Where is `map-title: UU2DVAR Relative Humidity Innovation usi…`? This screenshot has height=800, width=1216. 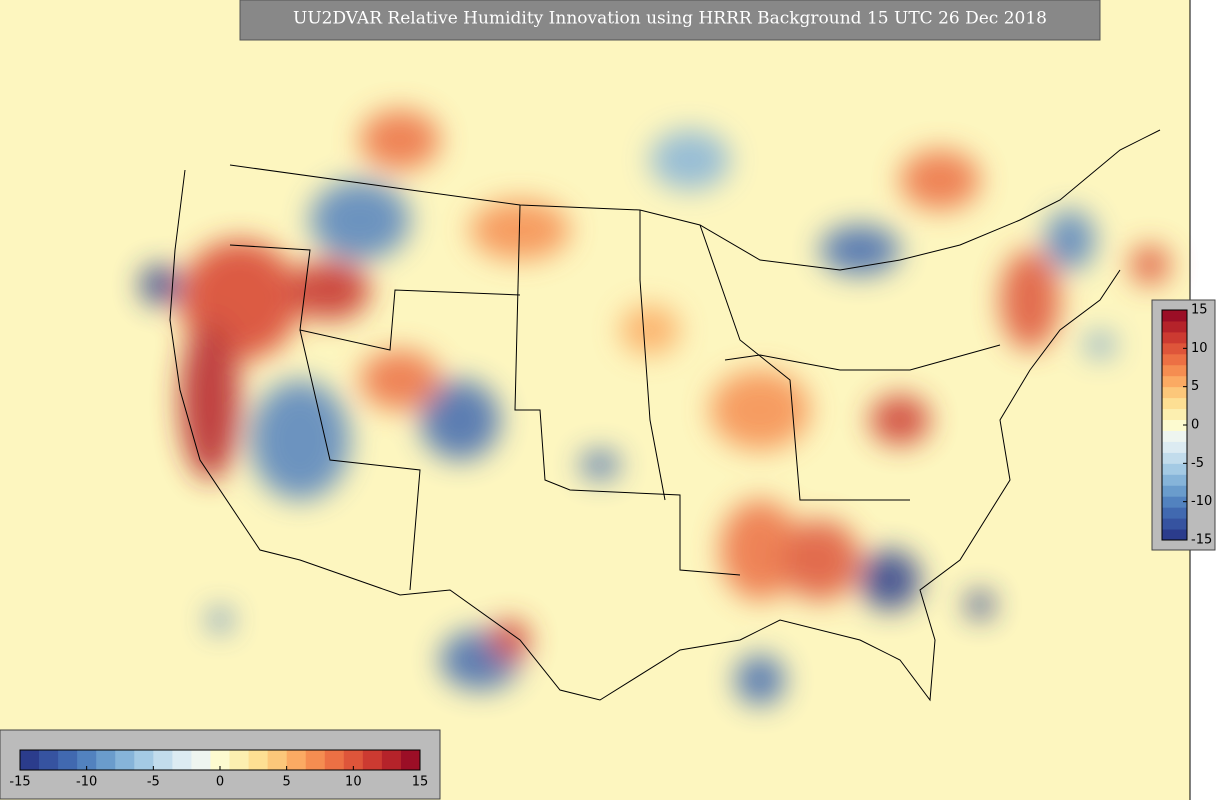
map-title: UU2DVAR Relative Humidity Innovation usi… is located at coordinates (670, 19).